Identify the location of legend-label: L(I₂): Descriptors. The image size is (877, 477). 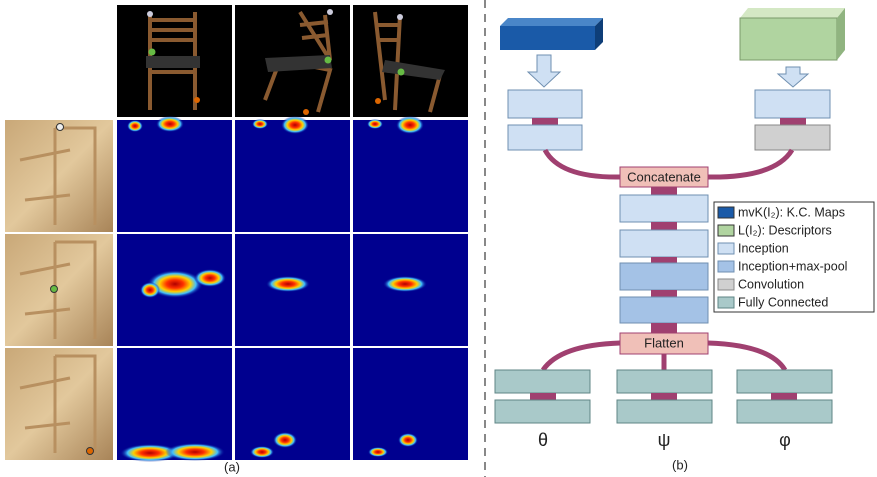
(785, 230).